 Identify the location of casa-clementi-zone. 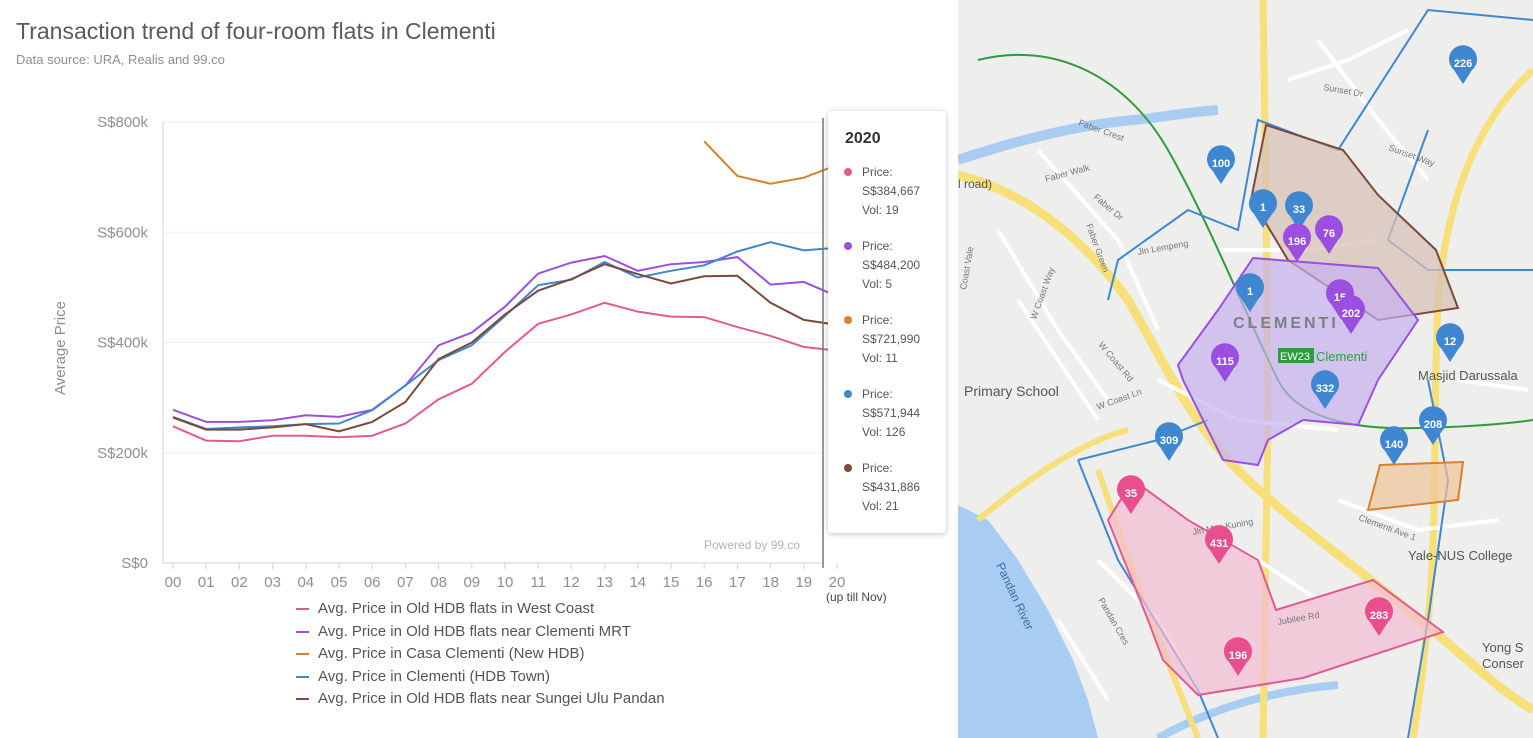
(1415, 486).